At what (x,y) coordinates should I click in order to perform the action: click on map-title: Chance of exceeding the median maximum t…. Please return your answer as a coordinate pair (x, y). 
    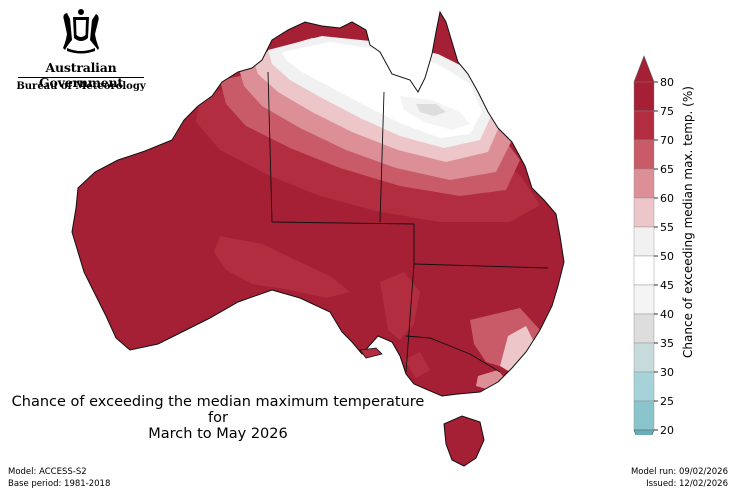
    Looking at the image, I should click on (218, 418).